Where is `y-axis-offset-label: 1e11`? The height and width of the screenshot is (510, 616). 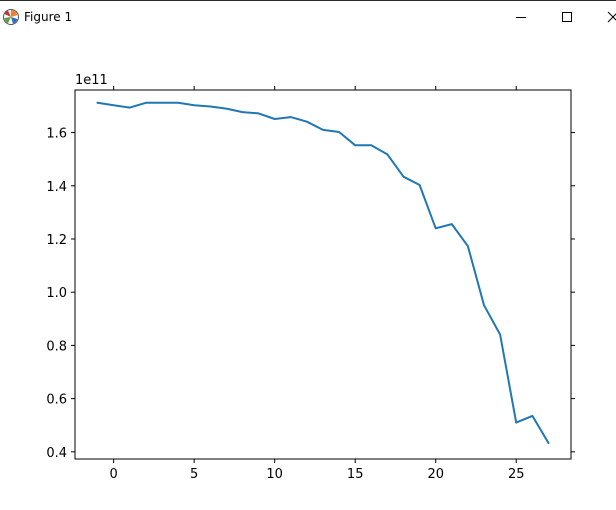
y-axis-offset-label: 1e11 is located at coordinates (91, 80).